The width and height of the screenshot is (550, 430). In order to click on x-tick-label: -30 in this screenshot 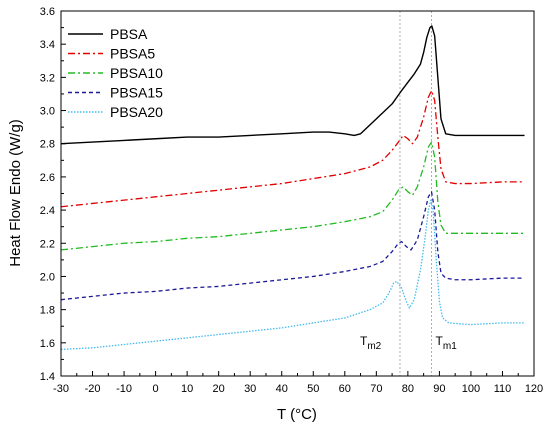, I will do `click(61, 389)`.